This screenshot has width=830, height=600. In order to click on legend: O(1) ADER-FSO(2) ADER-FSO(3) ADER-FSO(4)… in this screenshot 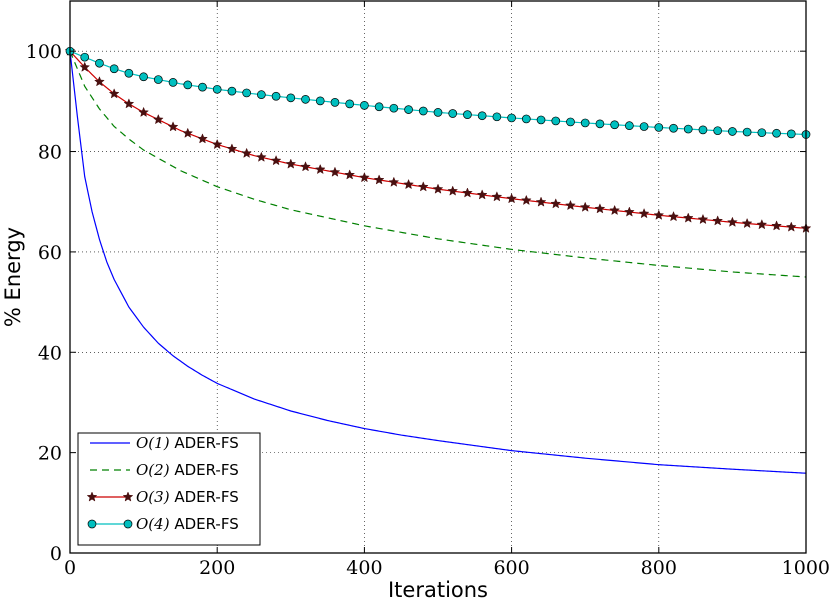, I will do `click(169, 489)`.